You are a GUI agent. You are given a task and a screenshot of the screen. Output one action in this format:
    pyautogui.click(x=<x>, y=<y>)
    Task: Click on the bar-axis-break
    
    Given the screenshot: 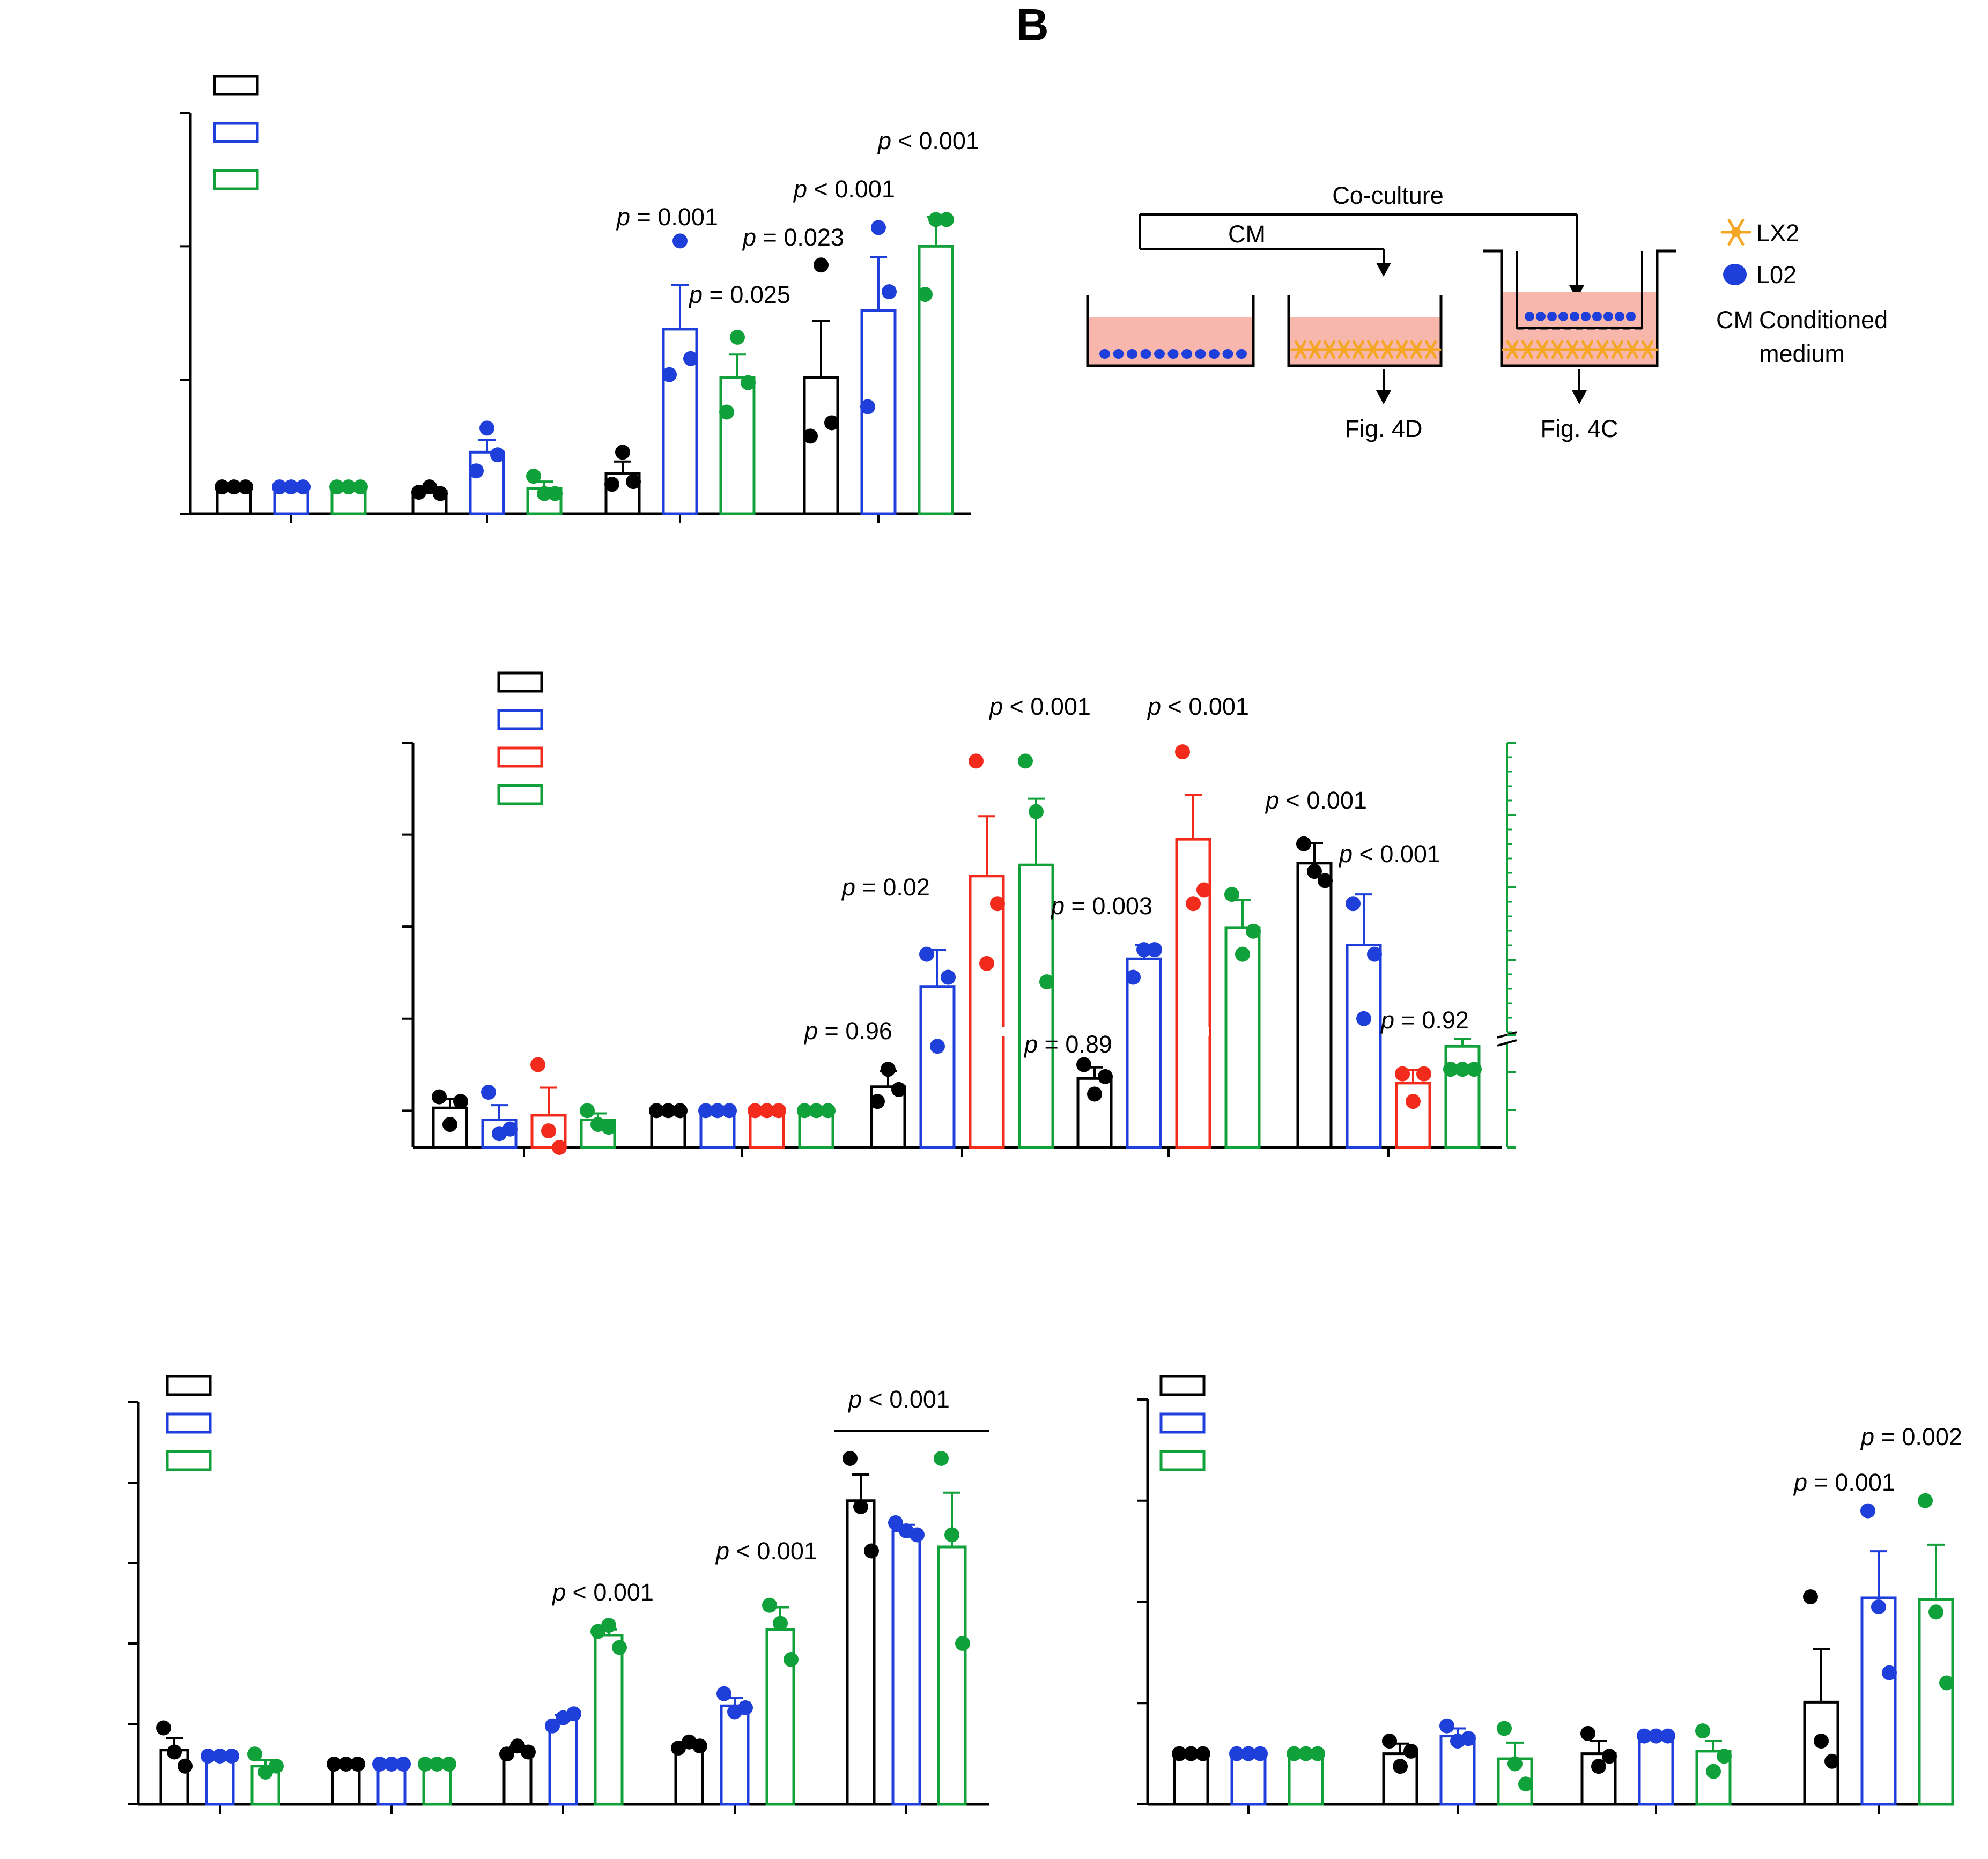 What is the action you would take?
    pyautogui.click(x=1001, y=1031)
    